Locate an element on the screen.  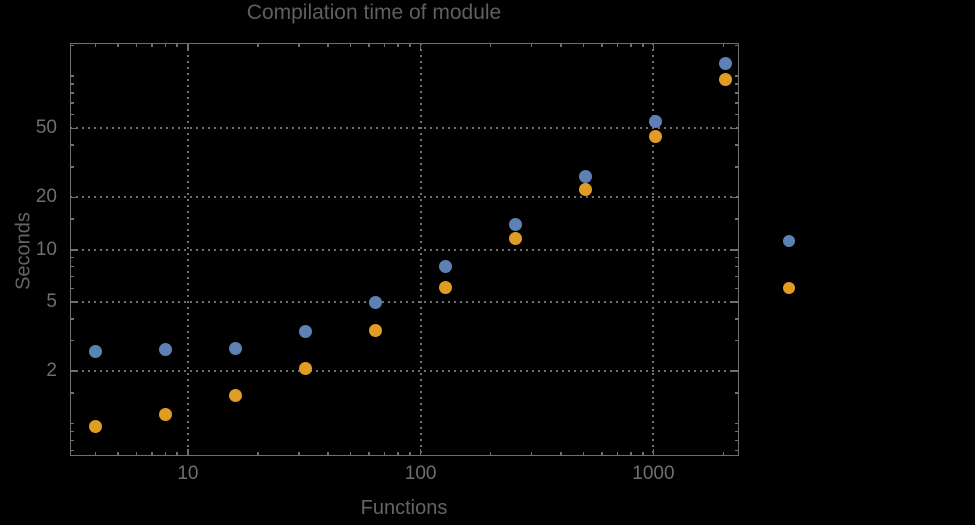
y-minor-tick-40-right is located at coordinates (736, 145).